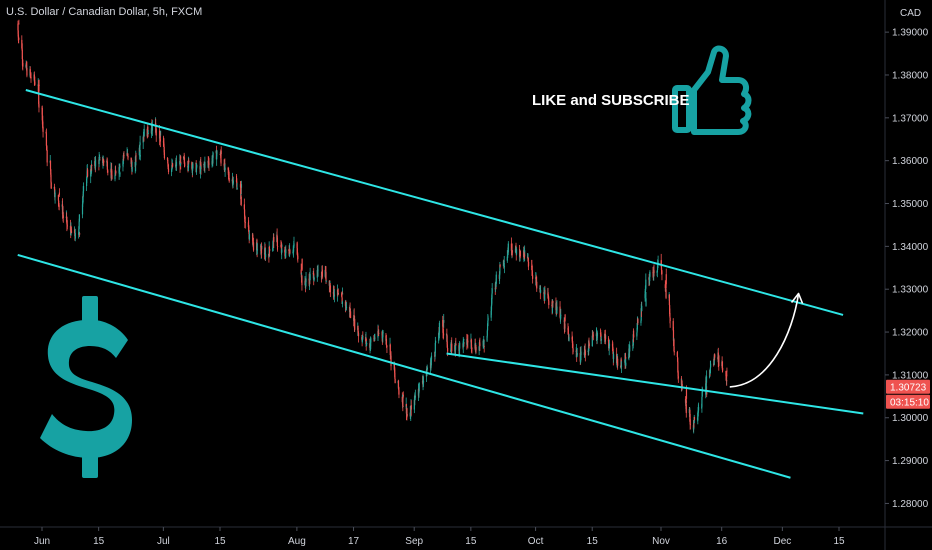 This screenshot has width=932, height=550. I want to click on like-subscribe-text: LIKE and SUBSCRIBE, so click(611, 100).